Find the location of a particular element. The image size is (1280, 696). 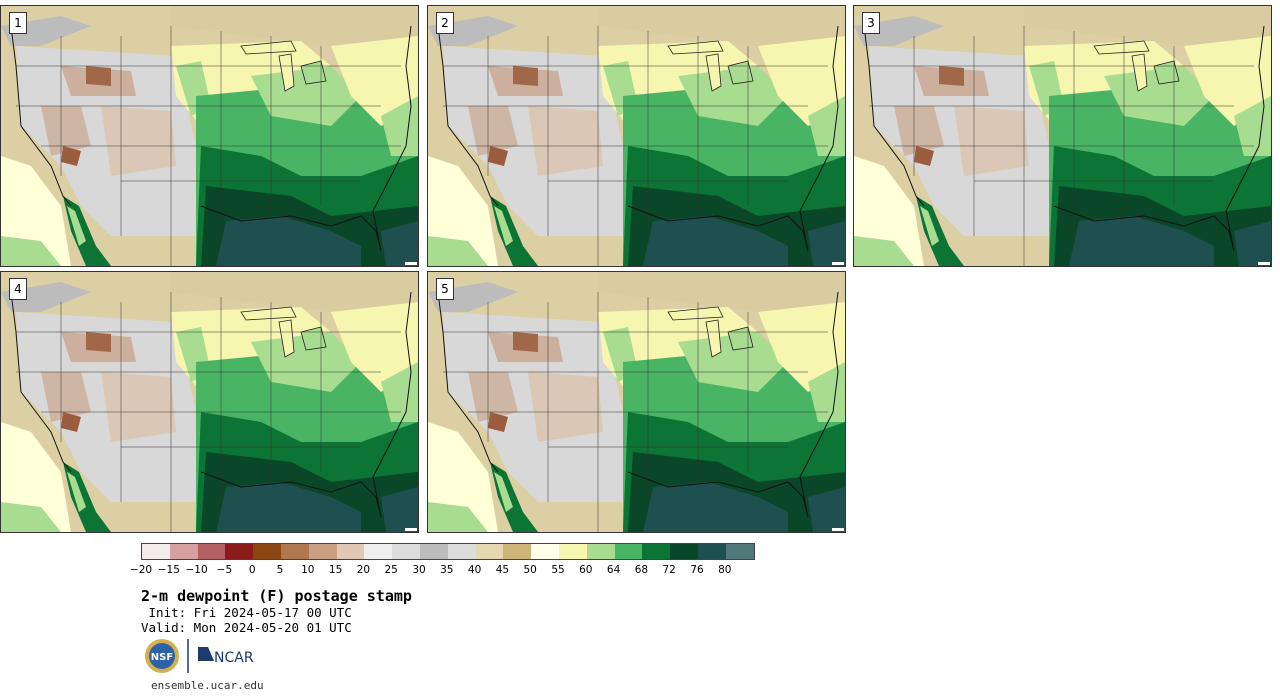

colorbar-tick-label: 20 is located at coordinates (363, 570).